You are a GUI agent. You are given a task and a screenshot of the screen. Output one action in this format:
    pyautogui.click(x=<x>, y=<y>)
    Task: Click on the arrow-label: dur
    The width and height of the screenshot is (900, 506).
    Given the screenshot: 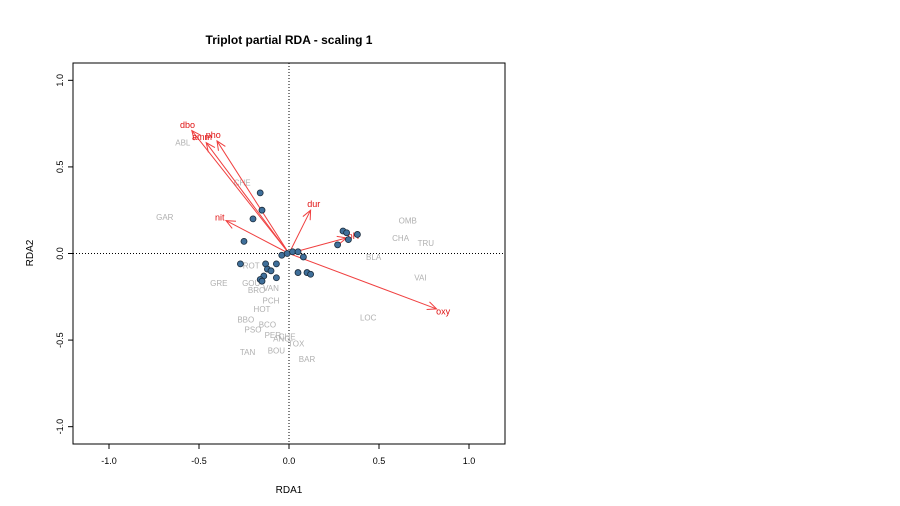 What is the action you would take?
    pyautogui.click(x=313, y=204)
    